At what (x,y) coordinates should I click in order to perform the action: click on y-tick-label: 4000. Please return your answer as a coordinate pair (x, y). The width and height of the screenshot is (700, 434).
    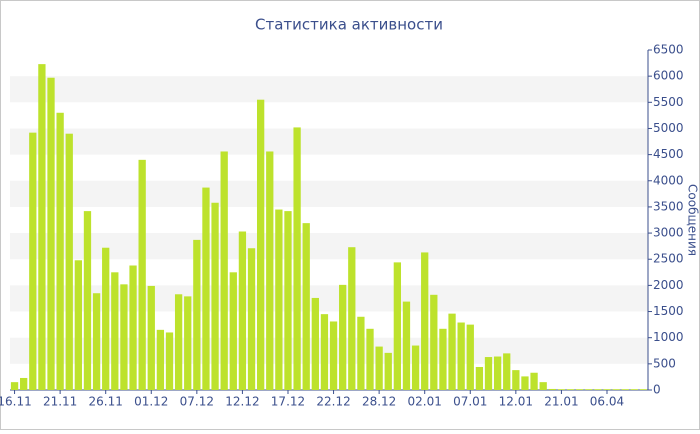
    Looking at the image, I should click on (668, 180).